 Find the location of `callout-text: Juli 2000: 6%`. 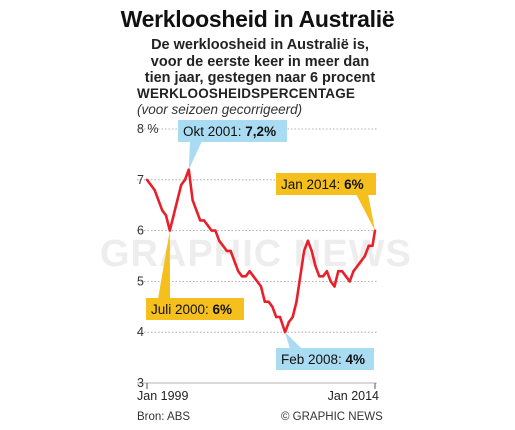

callout-text: Juli 2000: 6% is located at coordinates (191, 309).